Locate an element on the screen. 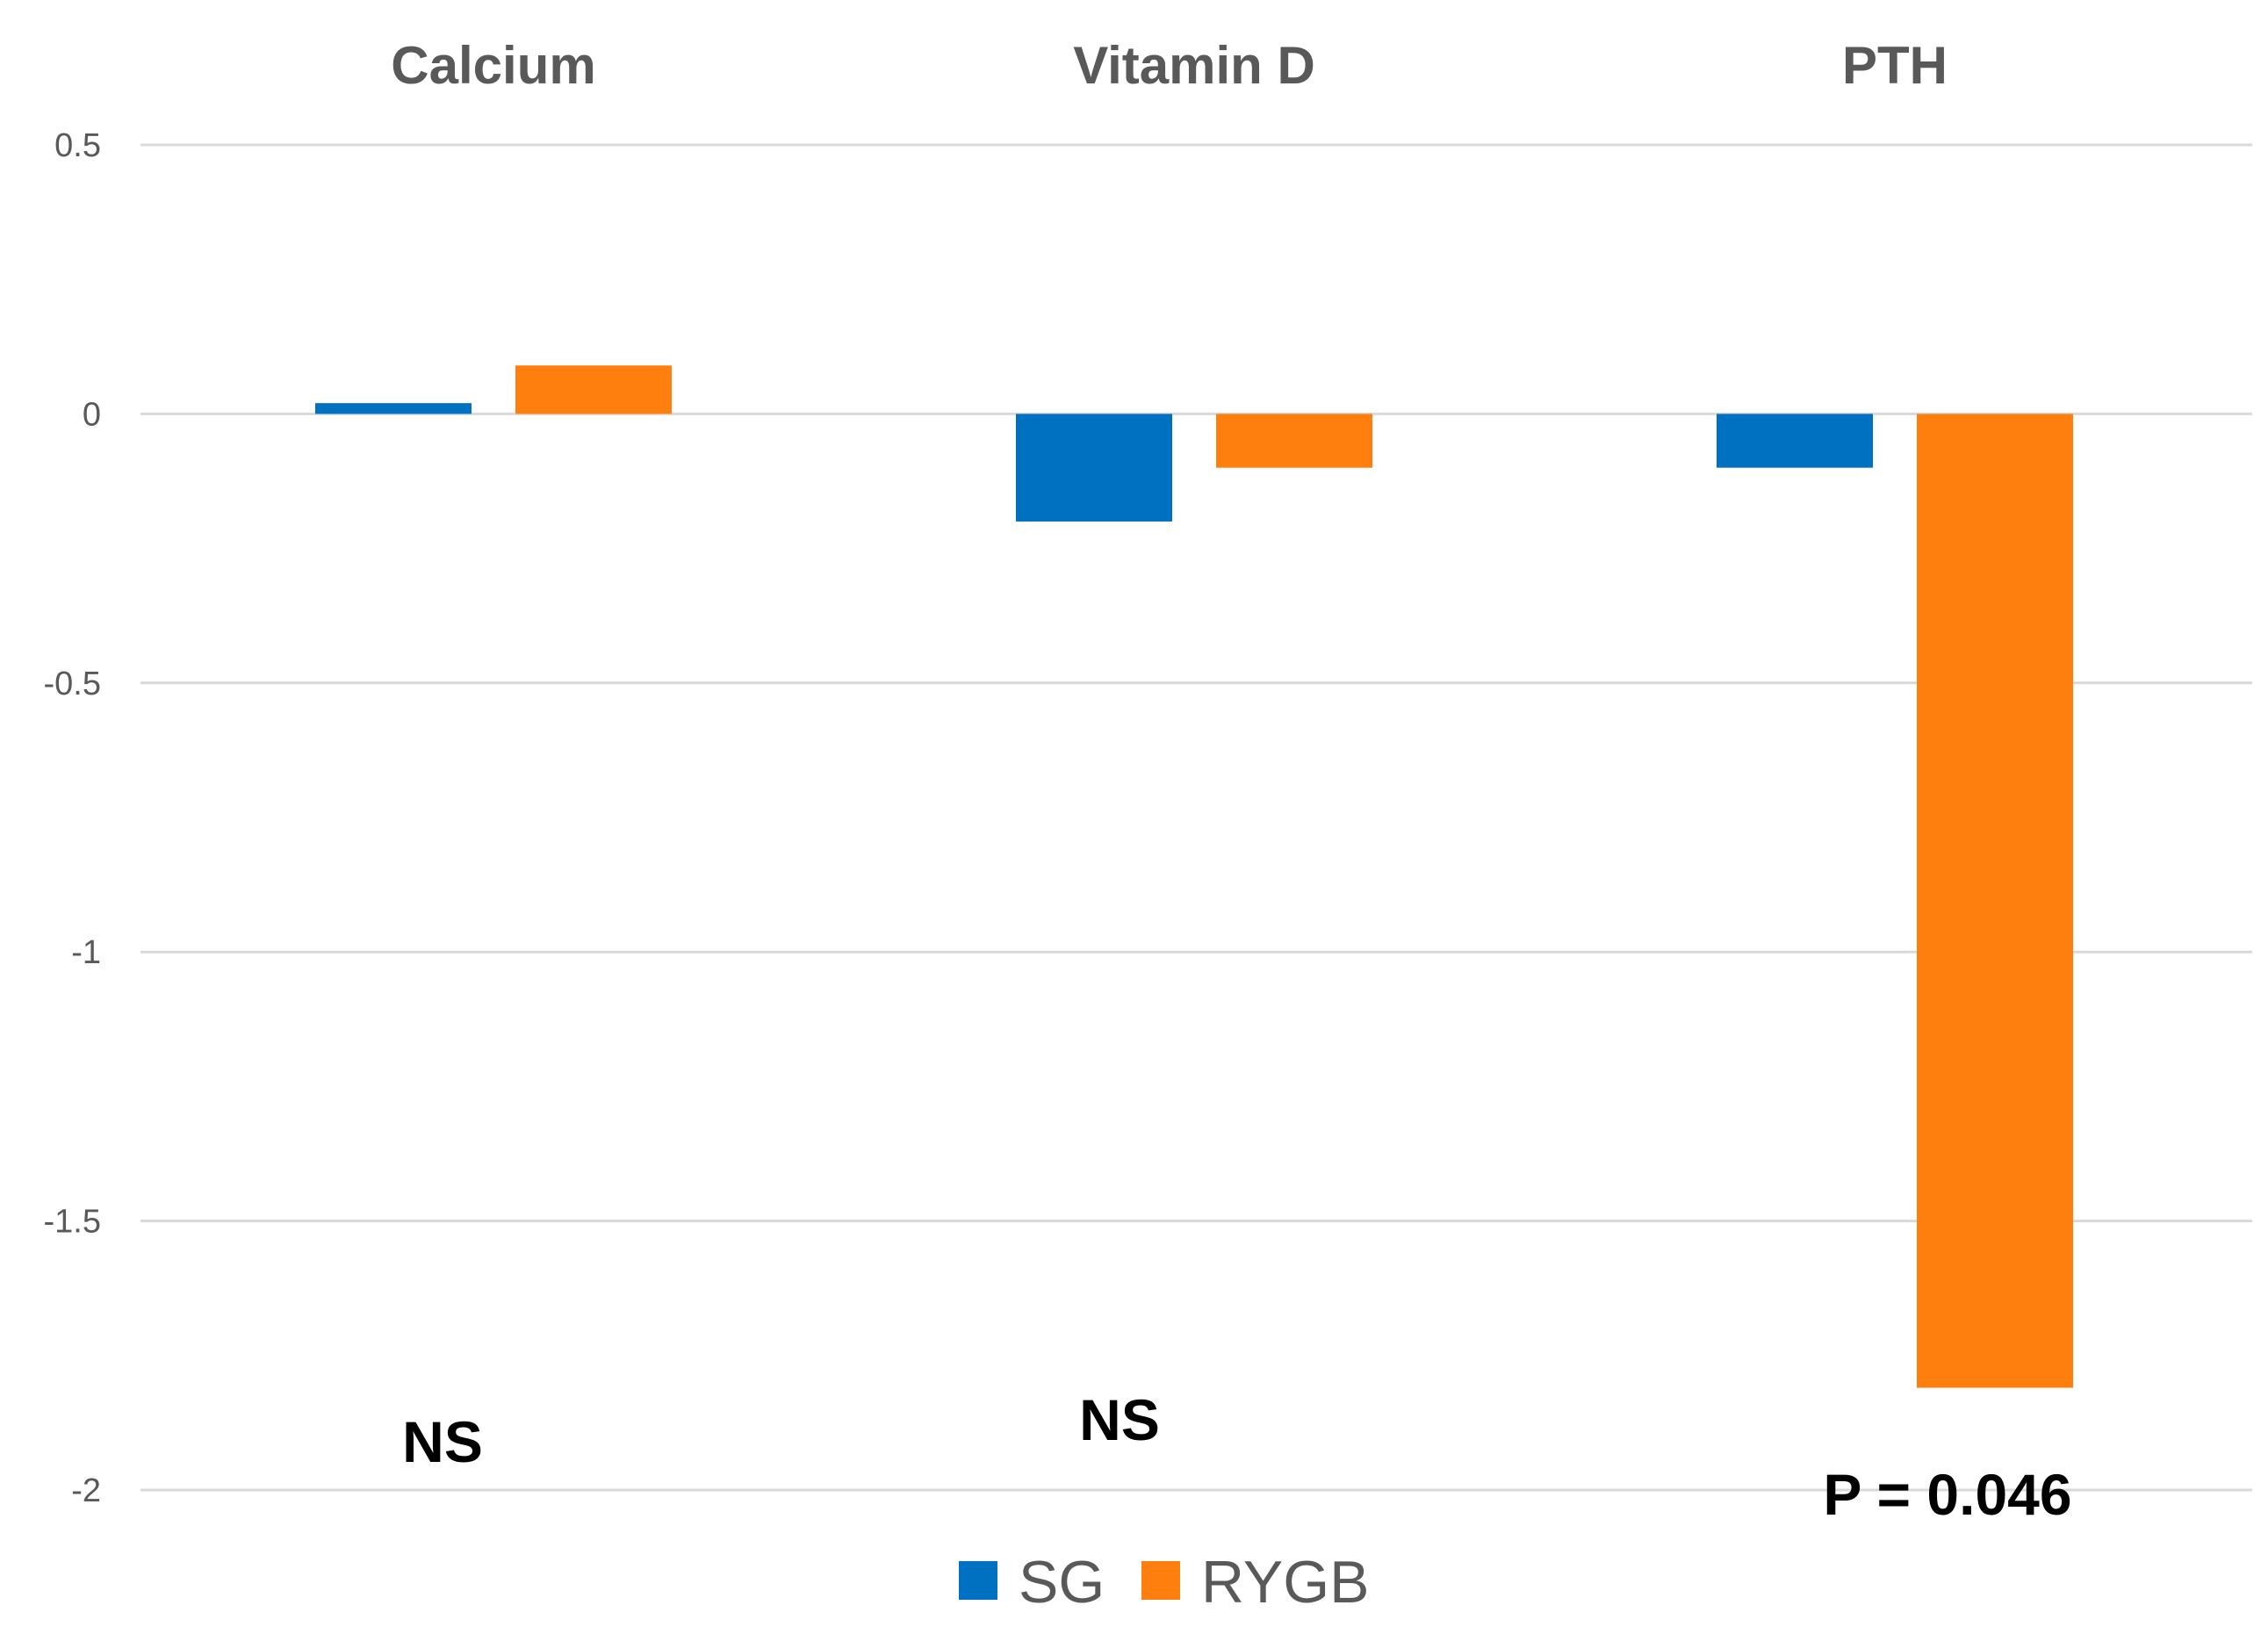  bar-sg-pth is located at coordinates (1795, 441).